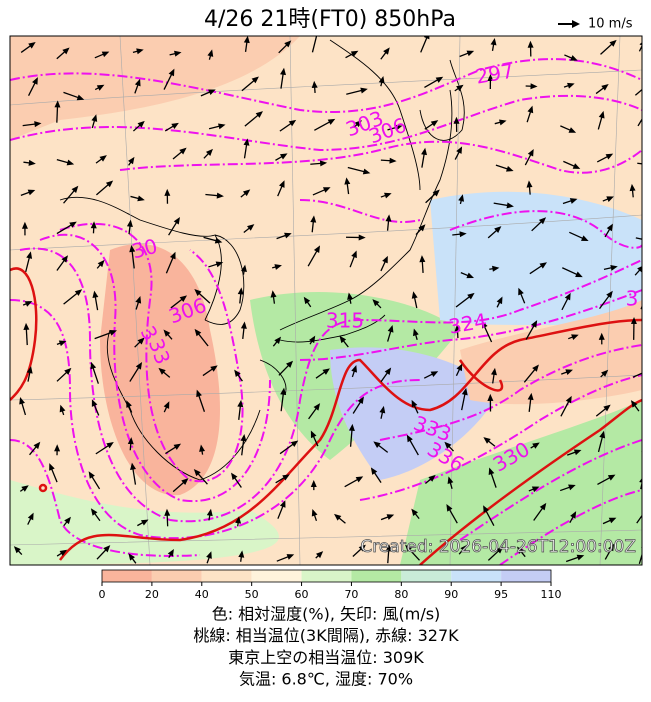  I want to click on caption-line: 色: 相対湿度(%), 矢印: 風(m/s), so click(326, 614).